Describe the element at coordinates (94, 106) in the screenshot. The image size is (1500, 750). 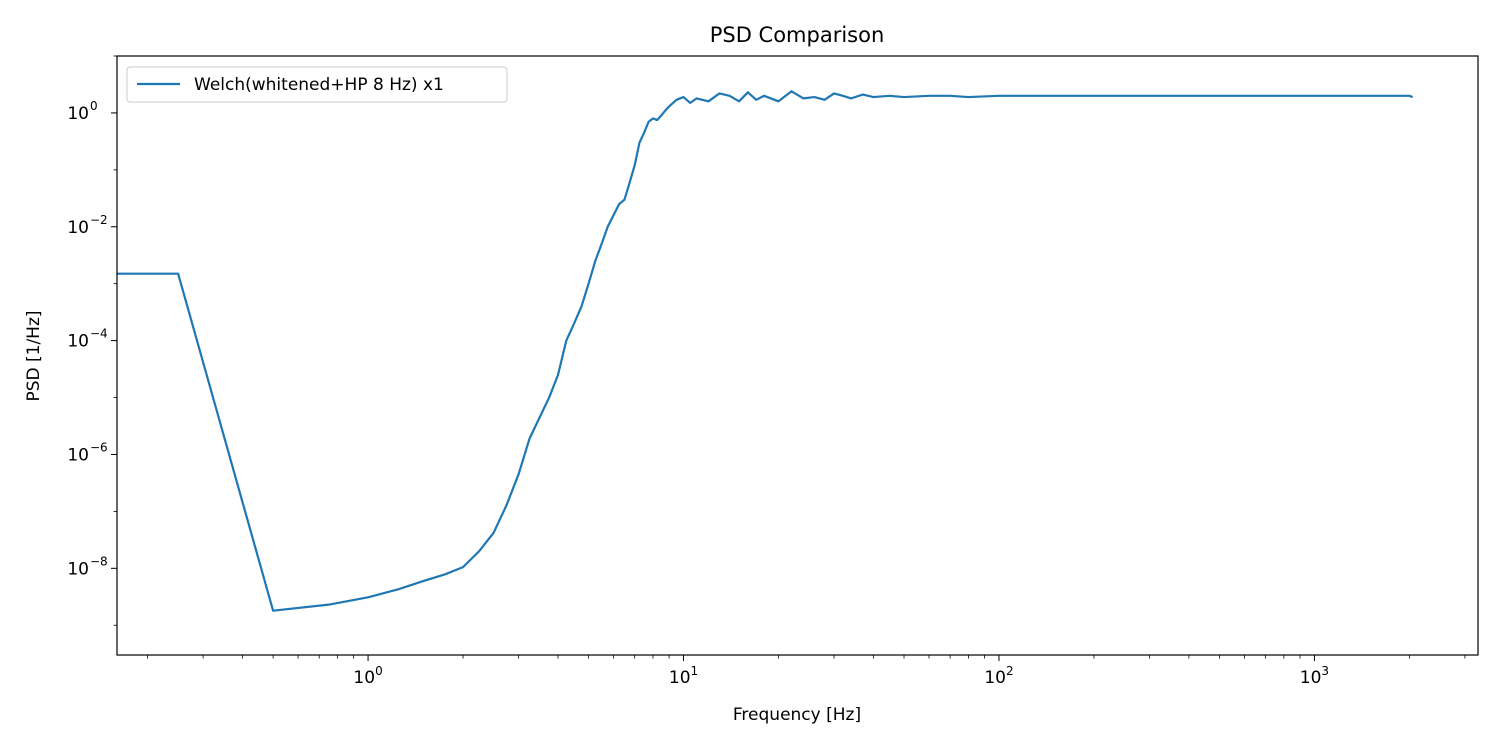
I see `y-tick-exponent: 0` at that location.